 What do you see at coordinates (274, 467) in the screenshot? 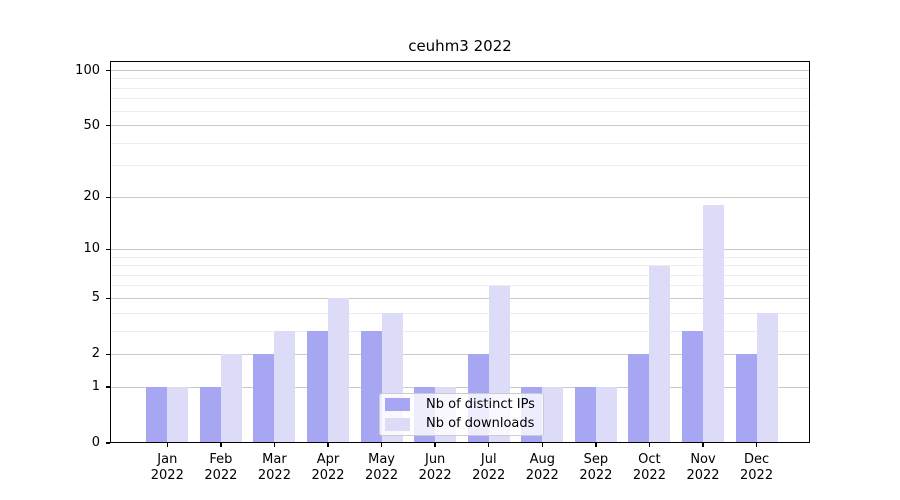
I see `x-tick-label: Mar 2022` at bounding box center [274, 467].